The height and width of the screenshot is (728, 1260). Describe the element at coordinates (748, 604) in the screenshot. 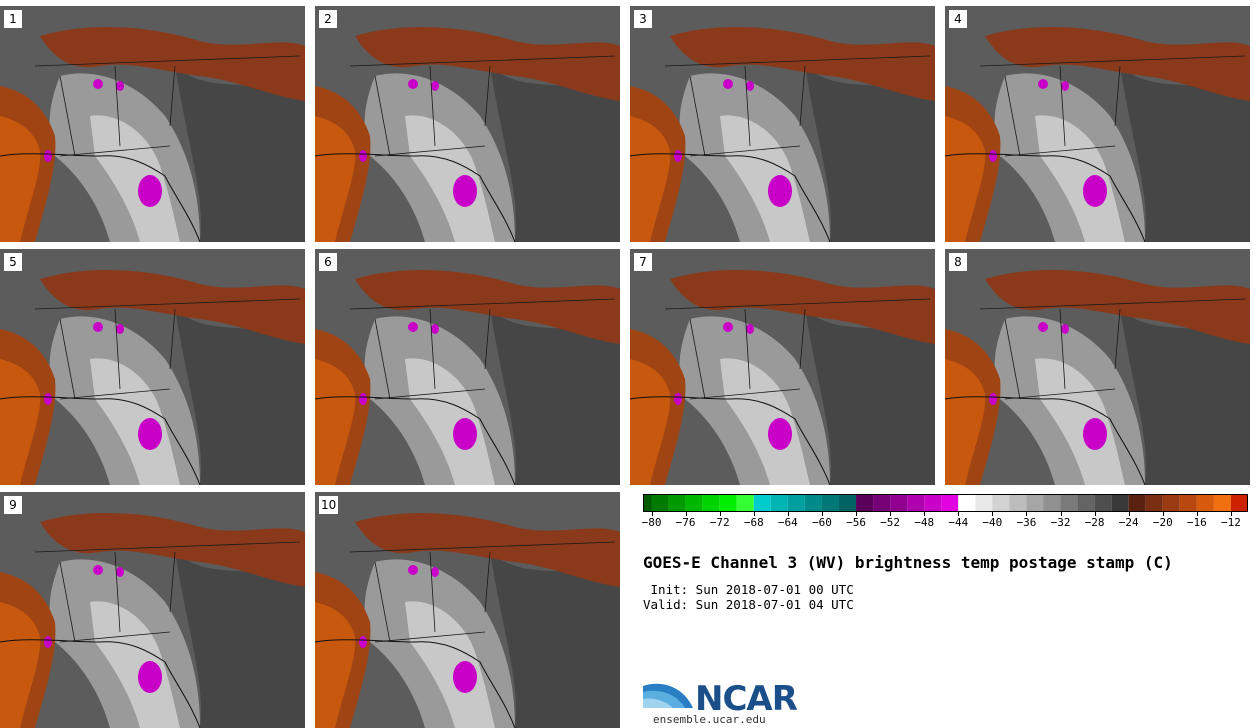

I see `valid-time: Valid: Sun 2018-07-01 04 UTC` at that location.